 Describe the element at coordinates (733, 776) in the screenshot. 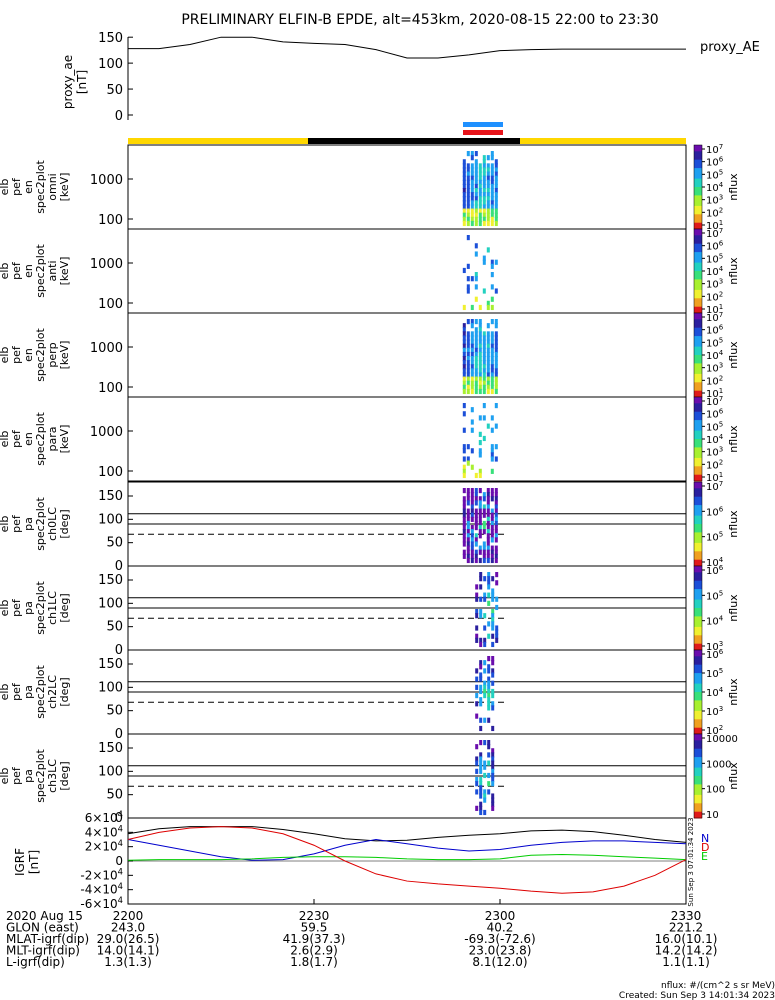

I see `colorbar-label-ch3LC: nflux` at that location.